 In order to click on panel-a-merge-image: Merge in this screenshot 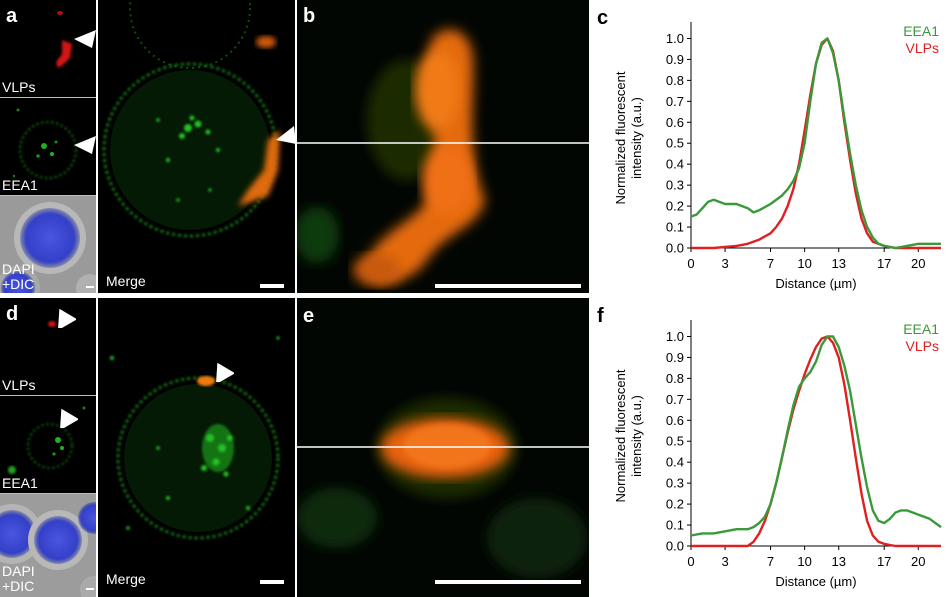, I will do `click(196, 146)`.